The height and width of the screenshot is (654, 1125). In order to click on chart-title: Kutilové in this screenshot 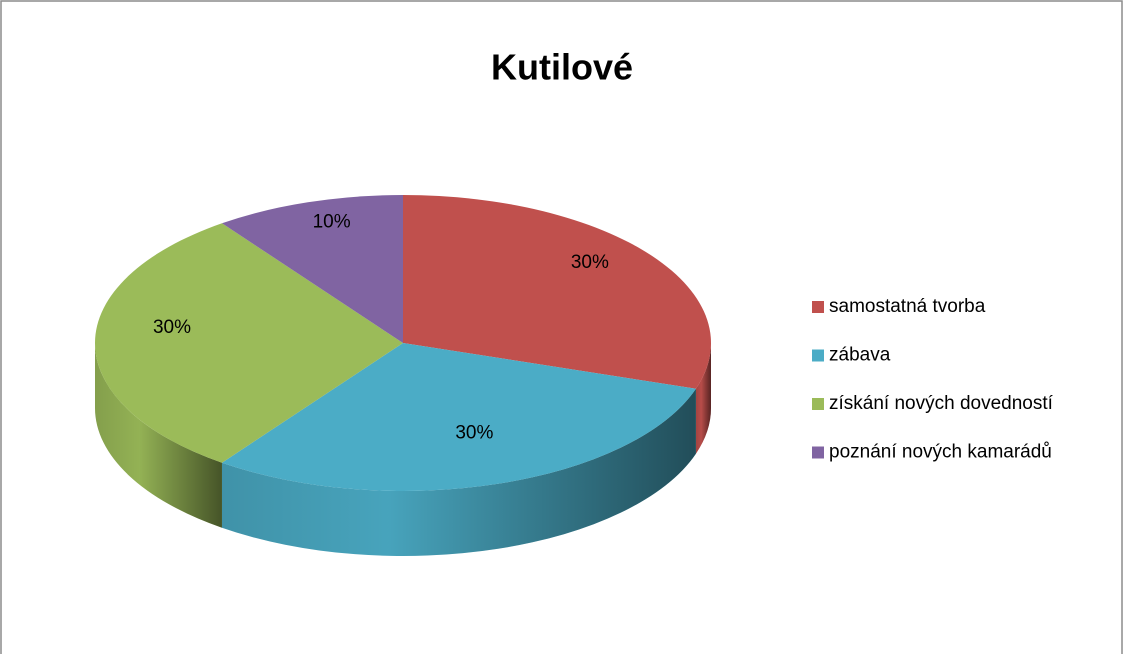, I will do `click(562, 67)`.